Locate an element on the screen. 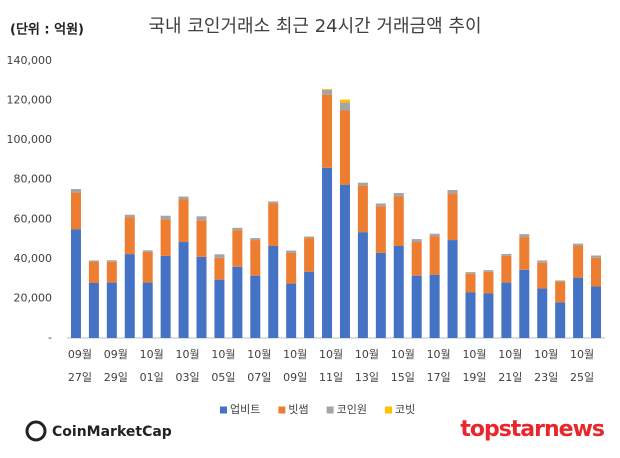  y-tick-label: 20,000 is located at coordinates (33, 297).